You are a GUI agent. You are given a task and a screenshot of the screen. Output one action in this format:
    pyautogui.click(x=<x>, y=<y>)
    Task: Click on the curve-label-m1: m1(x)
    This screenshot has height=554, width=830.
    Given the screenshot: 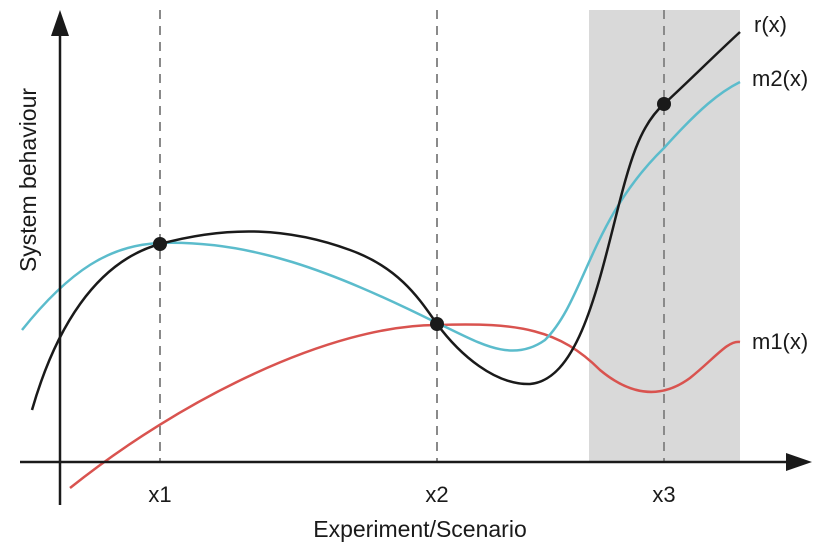 What is the action you would take?
    pyautogui.click(x=780, y=341)
    